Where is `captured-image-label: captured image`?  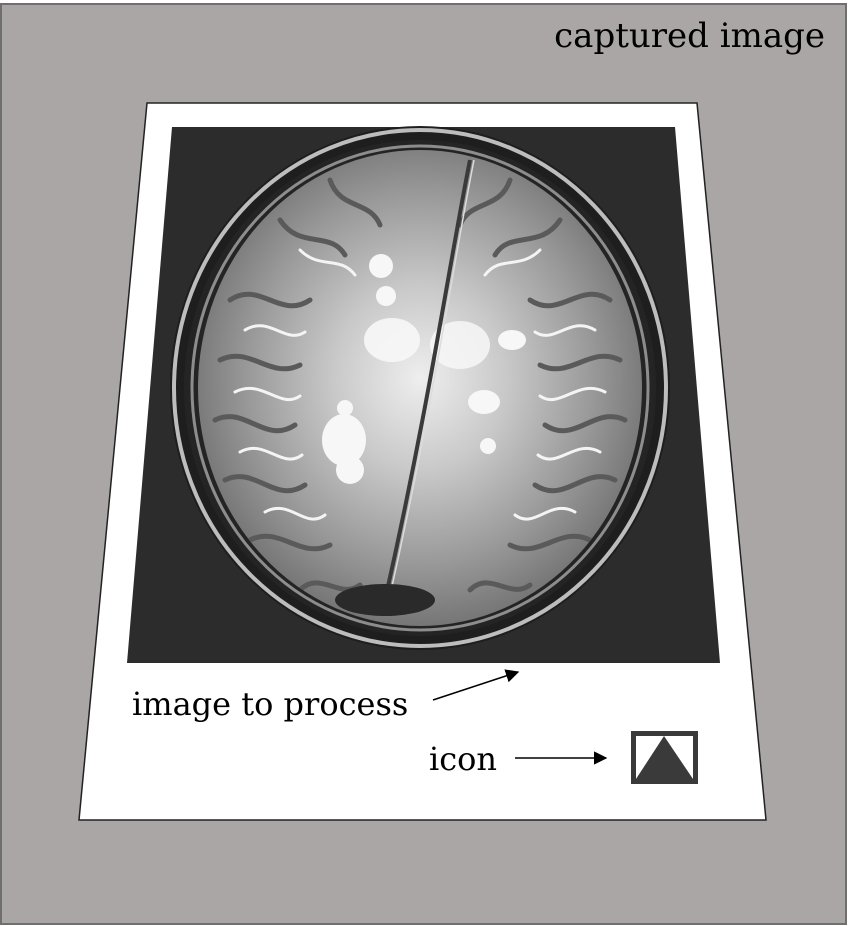
captured-image-label: captured image is located at coordinates (689, 36).